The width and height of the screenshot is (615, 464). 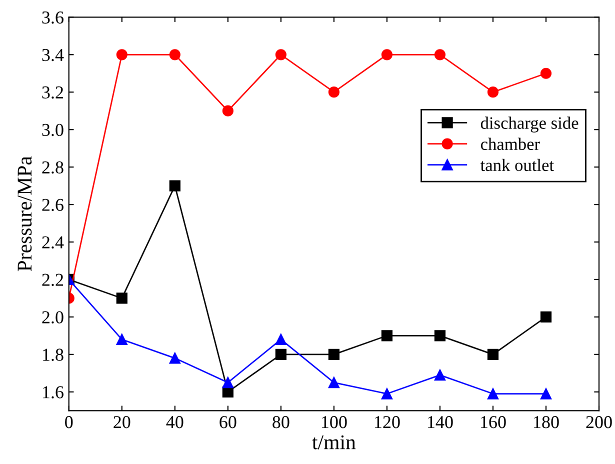 What do you see at coordinates (334, 442) in the screenshot?
I see `x-axis-title: t/min` at bounding box center [334, 442].